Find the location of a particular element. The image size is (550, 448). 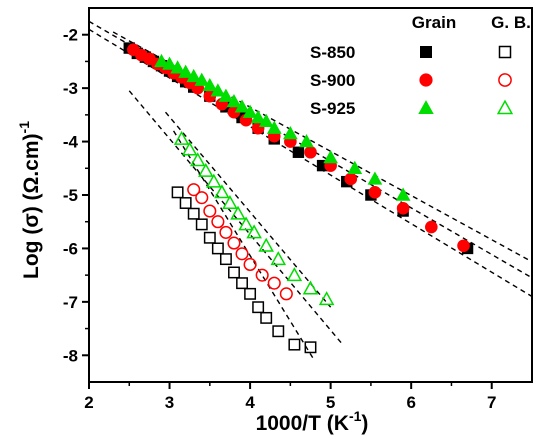

y-axis-ticks: -2 -3 -4 -5 -6 -7 -8 is located at coordinates (76, 195).